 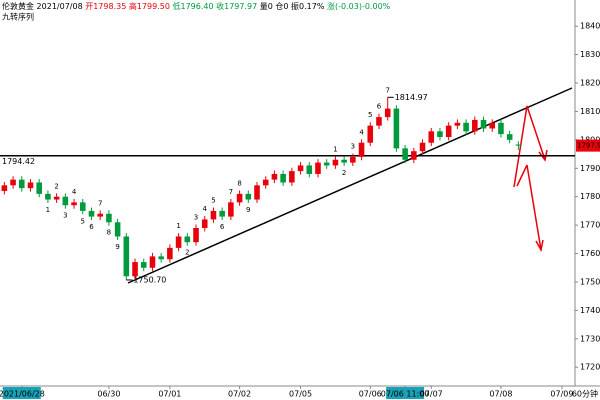 I want to click on y-tick-label: 1760, so click(x=590, y=253).